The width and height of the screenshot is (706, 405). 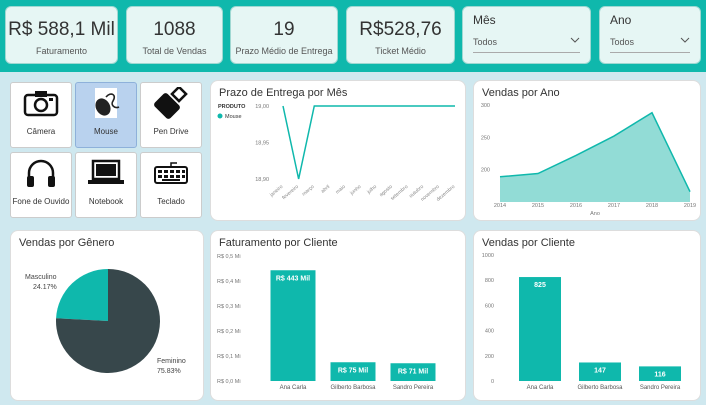 What do you see at coordinates (171, 131) in the screenshot?
I see `product-label: Pen Drive` at bounding box center [171, 131].